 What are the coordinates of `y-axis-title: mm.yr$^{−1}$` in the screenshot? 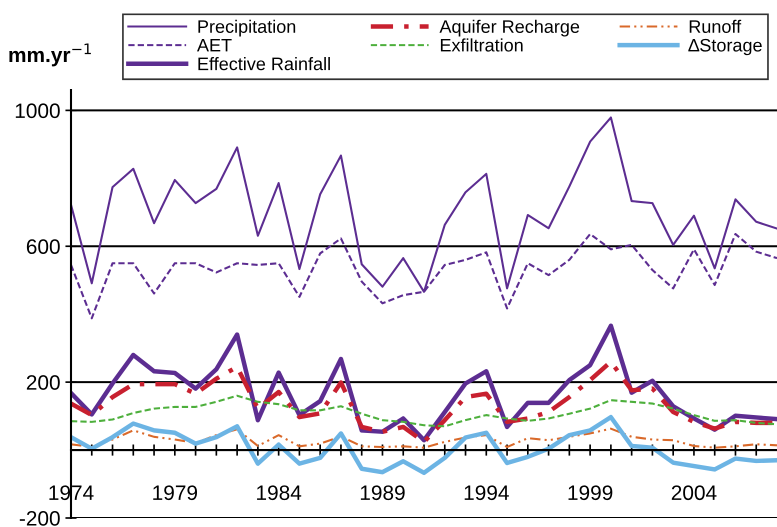 It's located at (50, 54).